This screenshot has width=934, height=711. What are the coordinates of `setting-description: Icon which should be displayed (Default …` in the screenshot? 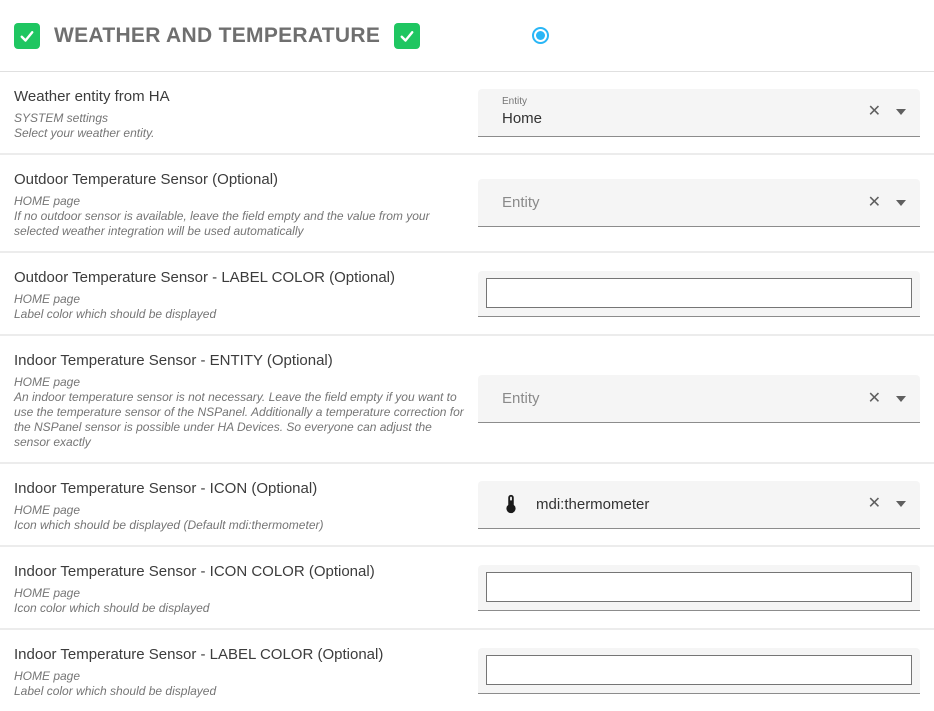 It's located at (169, 525).